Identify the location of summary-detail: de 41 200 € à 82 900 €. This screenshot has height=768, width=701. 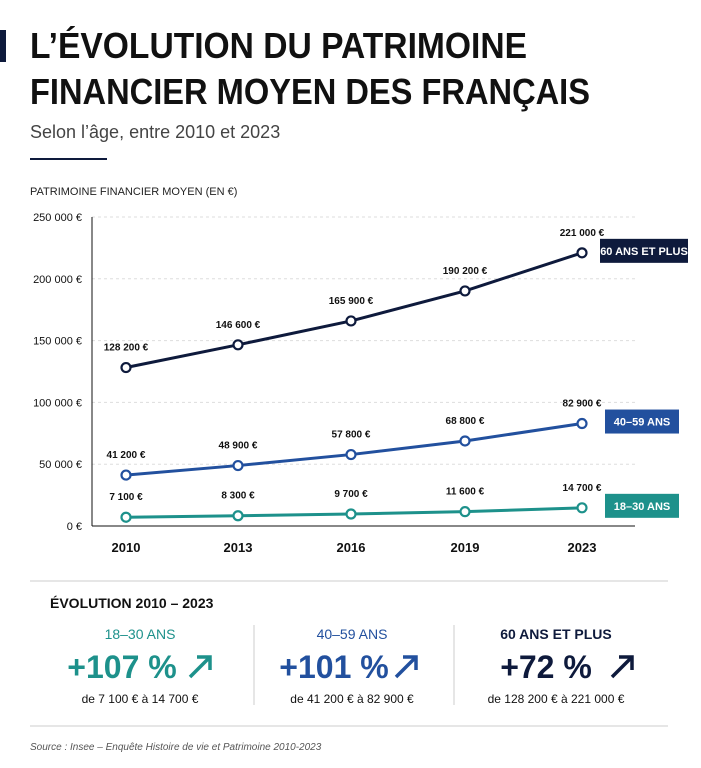
(352, 699).